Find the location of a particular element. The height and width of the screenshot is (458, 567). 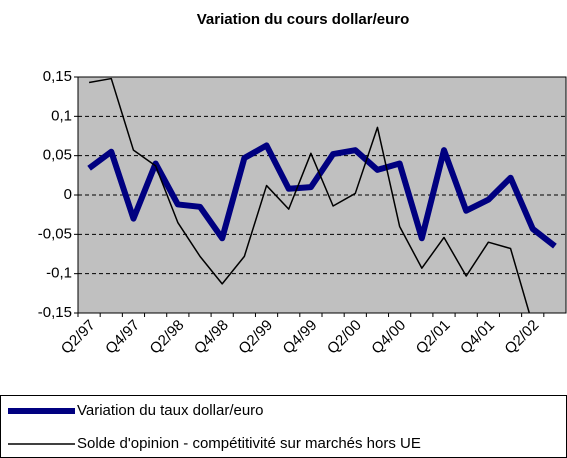

x-tick-label: Q4/00 is located at coordinates (388, 337).